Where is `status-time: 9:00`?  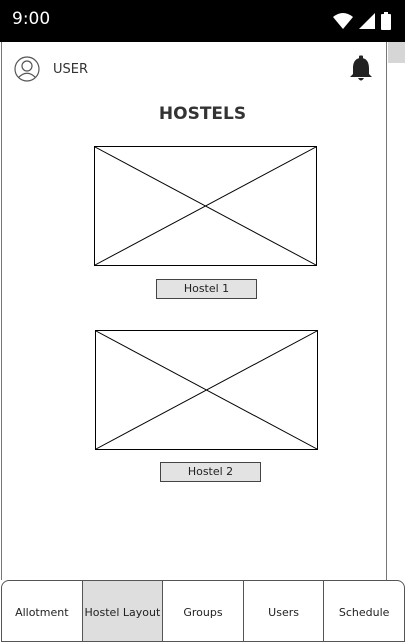
status-time: 9:00 is located at coordinates (31, 19).